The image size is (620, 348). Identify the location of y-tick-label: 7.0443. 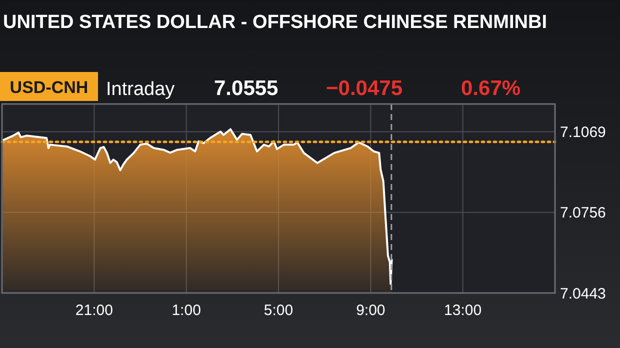
(583, 293).